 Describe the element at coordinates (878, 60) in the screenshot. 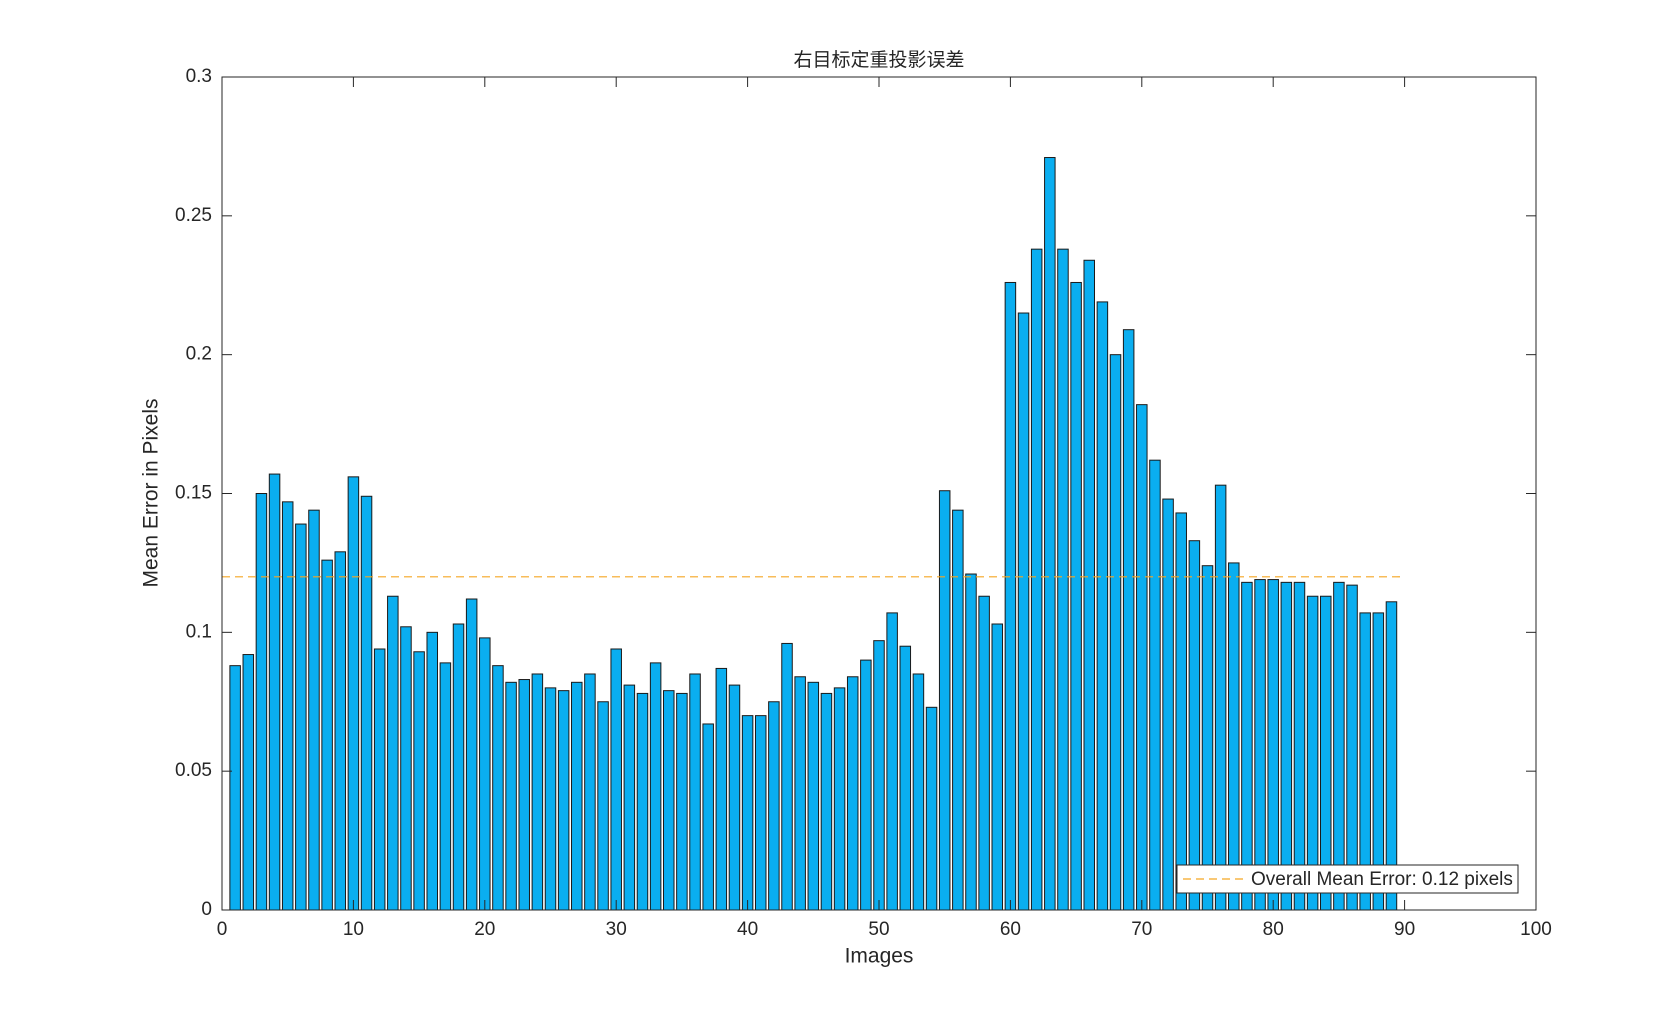

I see `chart-title: 右目标定重投影误差` at that location.